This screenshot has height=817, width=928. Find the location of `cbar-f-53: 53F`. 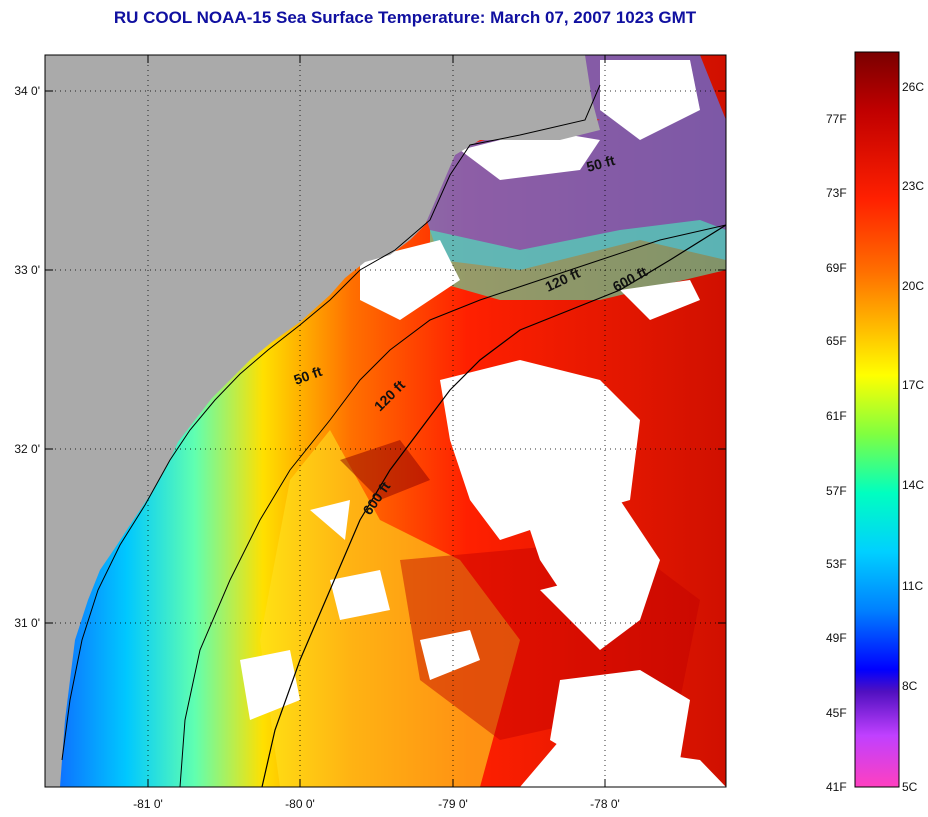

cbar-f-53: 53F is located at coordinates (836, 564).